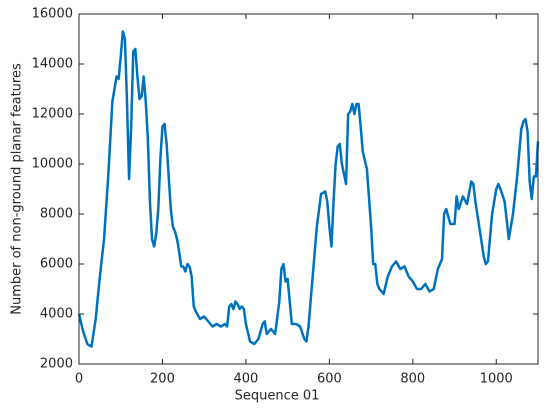  What do you see at coordinates (245, 379) in the screenshot?
I see `x-tick-label: 400` at bounding box center [245, 379].